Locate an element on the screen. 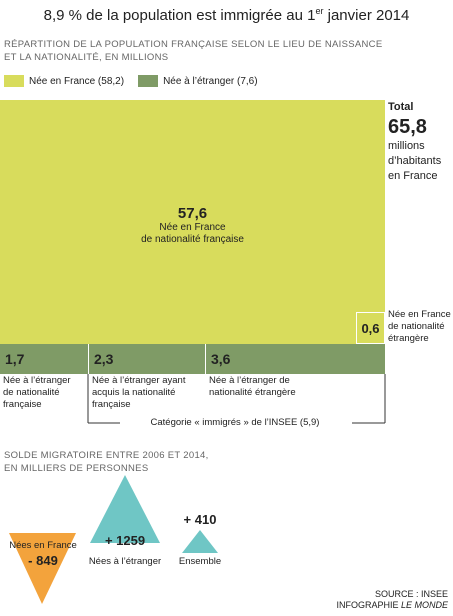 The height and width of the screenshot is (616, 453). source-line2-b: LE MONDE is located at coordinates (424, 605).